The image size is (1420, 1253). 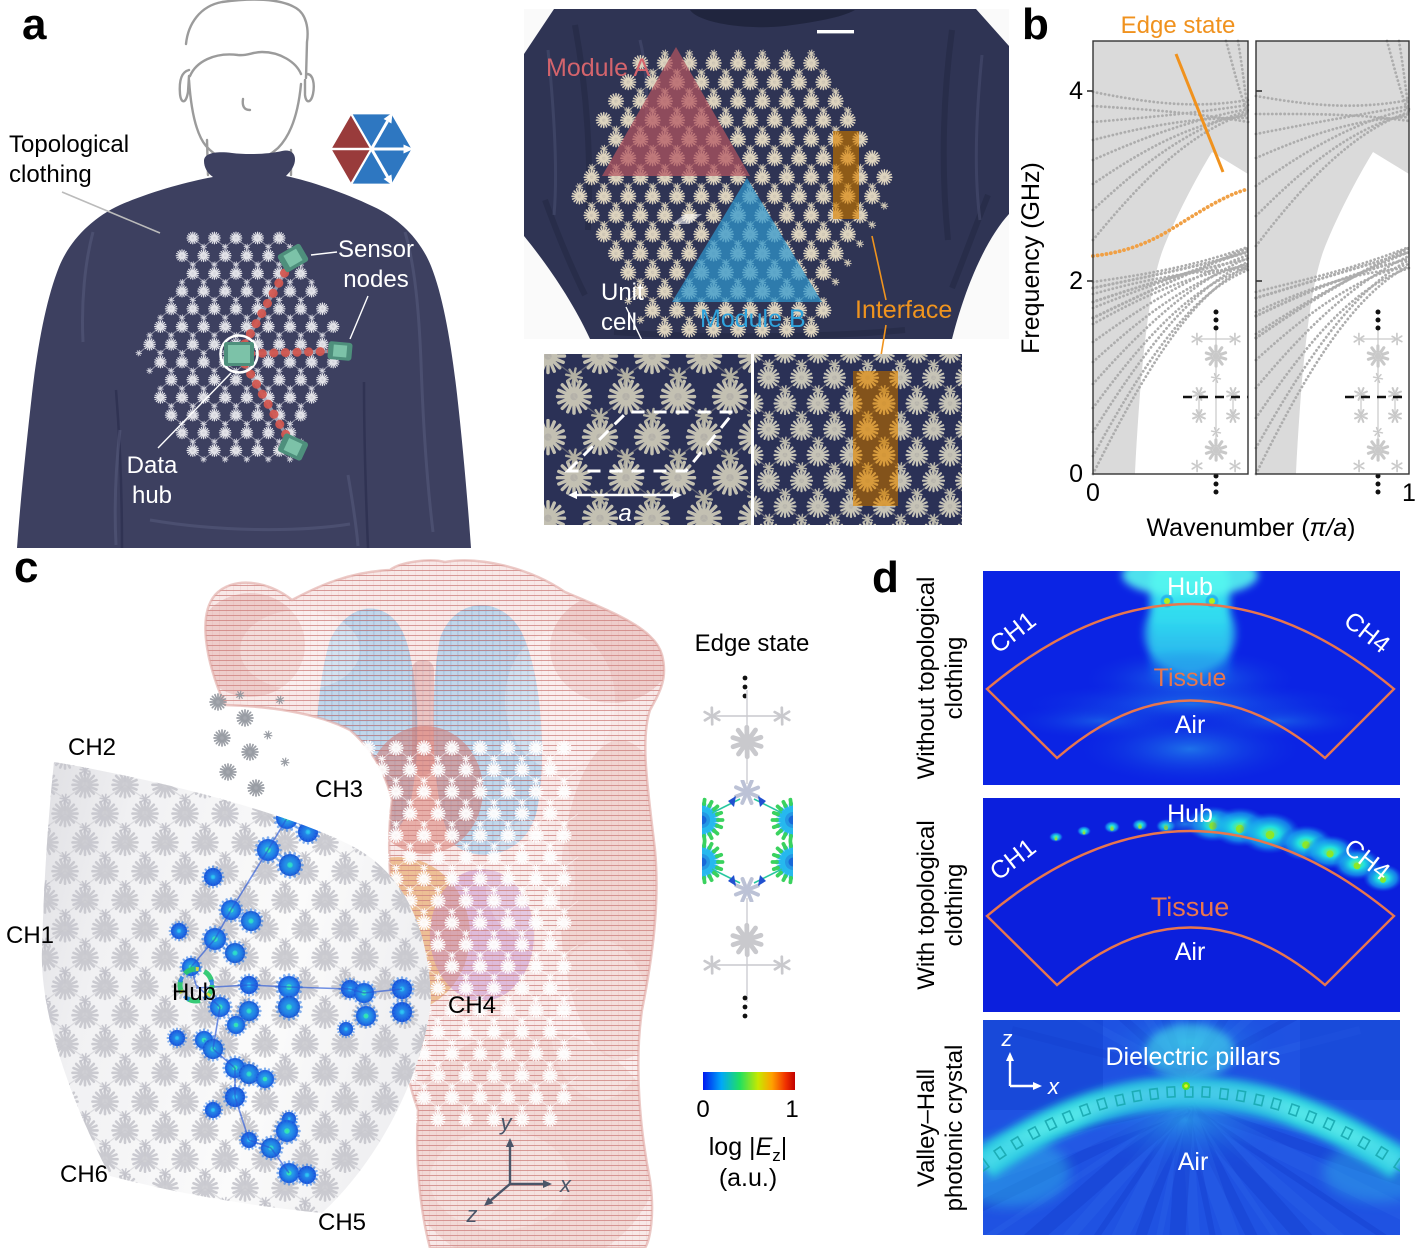 What do you see at coordinates (30, 935) in the screenshot?
I see `svg-text: CH1` at bounding box center [30, 935].